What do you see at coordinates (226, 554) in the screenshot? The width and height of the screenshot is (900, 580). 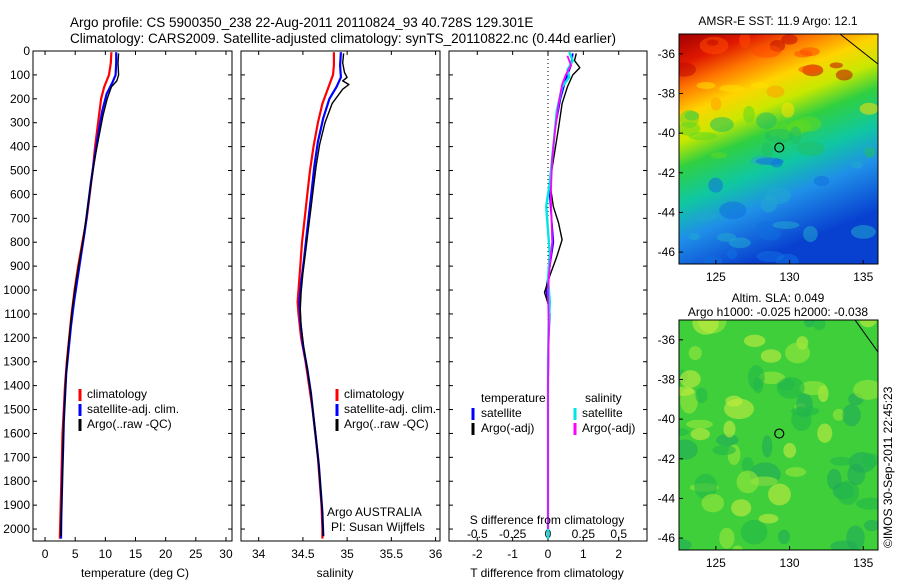 I see `x-tick-label: 30` at bounding box center [226, 554].